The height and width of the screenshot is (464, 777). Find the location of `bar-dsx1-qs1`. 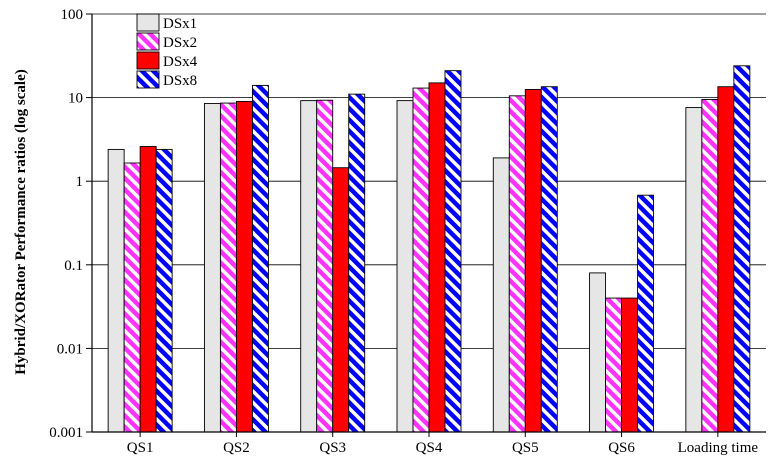

bar-dsx1-qs1 is located at coordinates (116, 290).